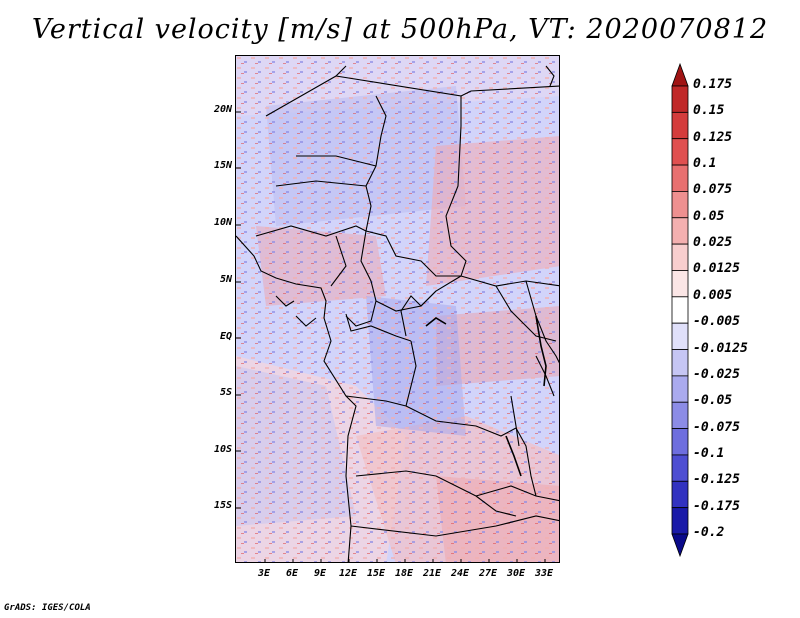 This screenshot has width=800, height=618. What do you see at coordinates (320, 573) in the screenshot?
I see `lon-label: 9E` at bounding box center [320, 573].